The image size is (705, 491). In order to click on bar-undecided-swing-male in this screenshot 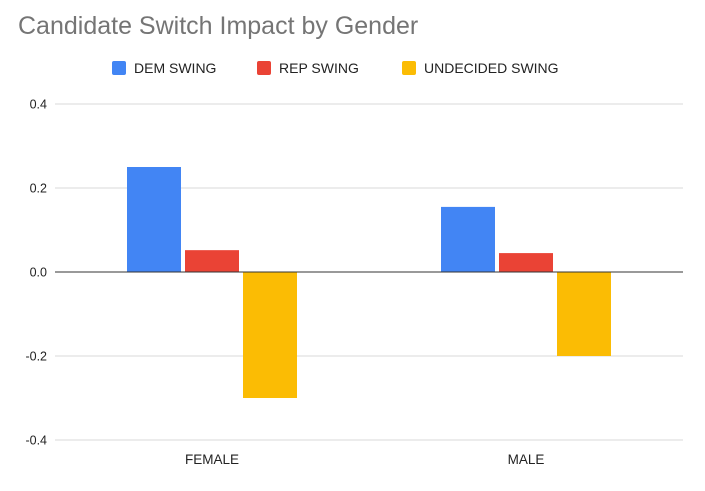, I will do `click(584, 314)`.